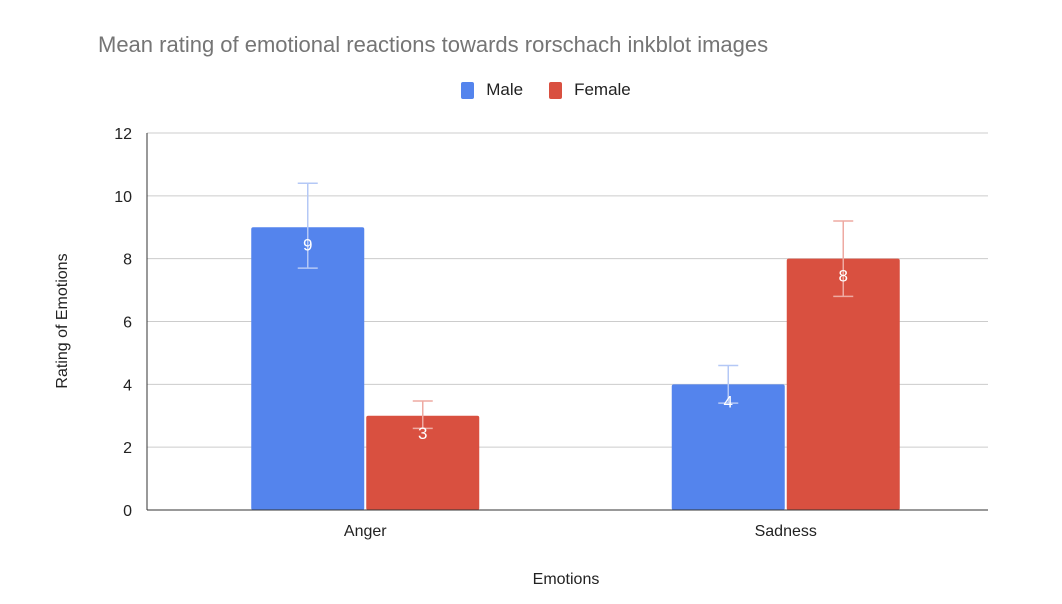  What do you see at coordinates (728, 401) in the screenshot?
I see `data-label: 4` at bounding box center [728, 401].